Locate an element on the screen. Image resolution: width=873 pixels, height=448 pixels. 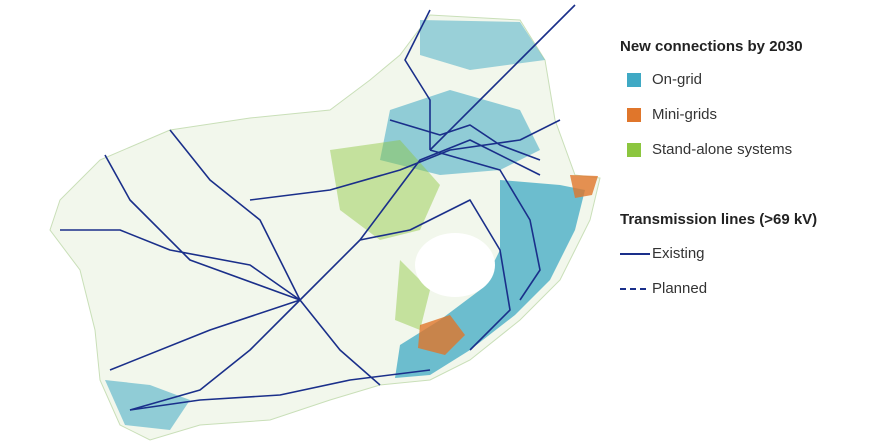
legend-label: Mini-grids is located at coordinates (684, 114).